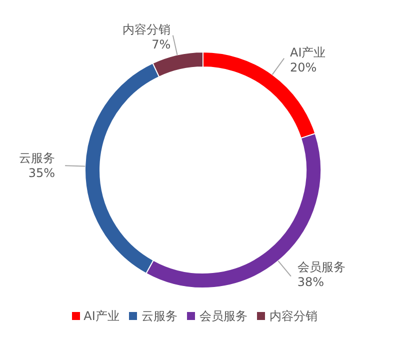 The height and width of the screenshot is (339, 399). I want to click on data-label: 38%, so click(310, 282).